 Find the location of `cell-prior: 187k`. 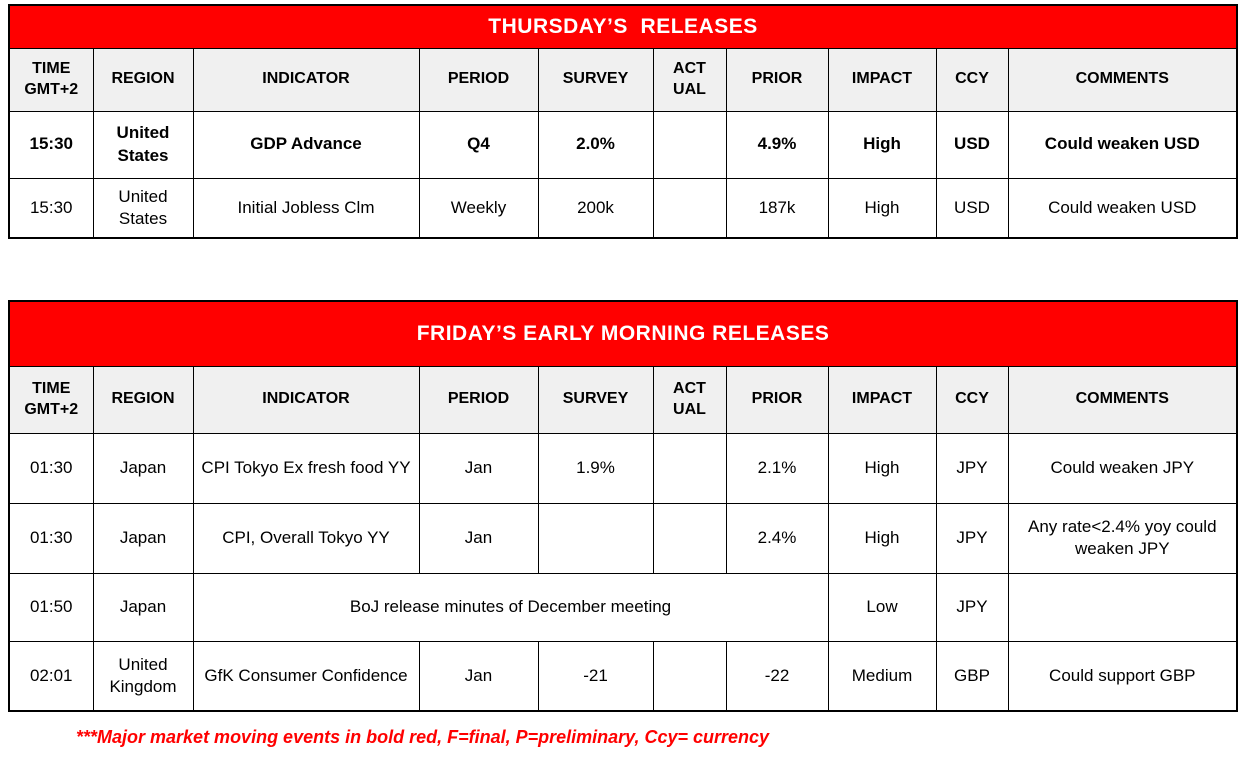

cell-prior: 187k is located at coordinates (777, 208).